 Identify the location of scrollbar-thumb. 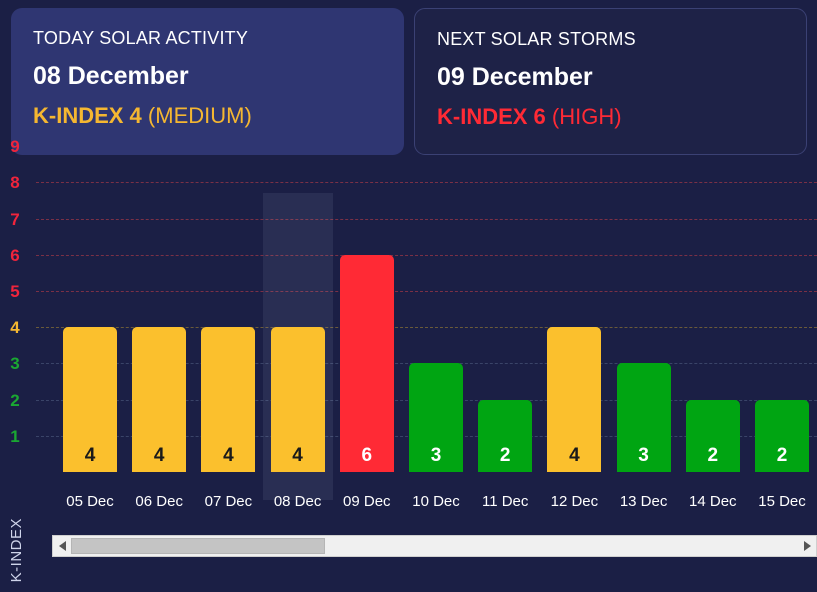
(198, 546).